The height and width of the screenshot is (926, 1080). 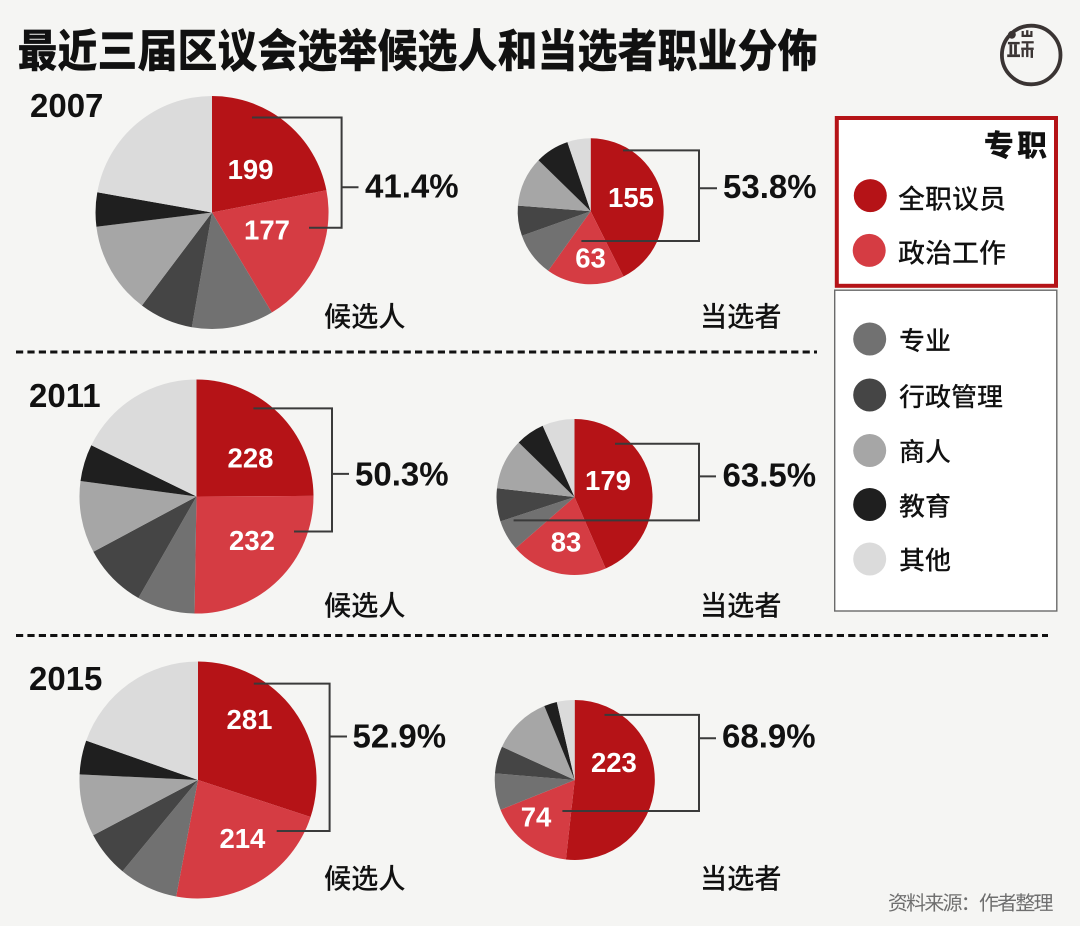 What do you see at coordinates (536, 817) in the screenshot?
I see `svg-text: 74` at bounding box center [536, 817].